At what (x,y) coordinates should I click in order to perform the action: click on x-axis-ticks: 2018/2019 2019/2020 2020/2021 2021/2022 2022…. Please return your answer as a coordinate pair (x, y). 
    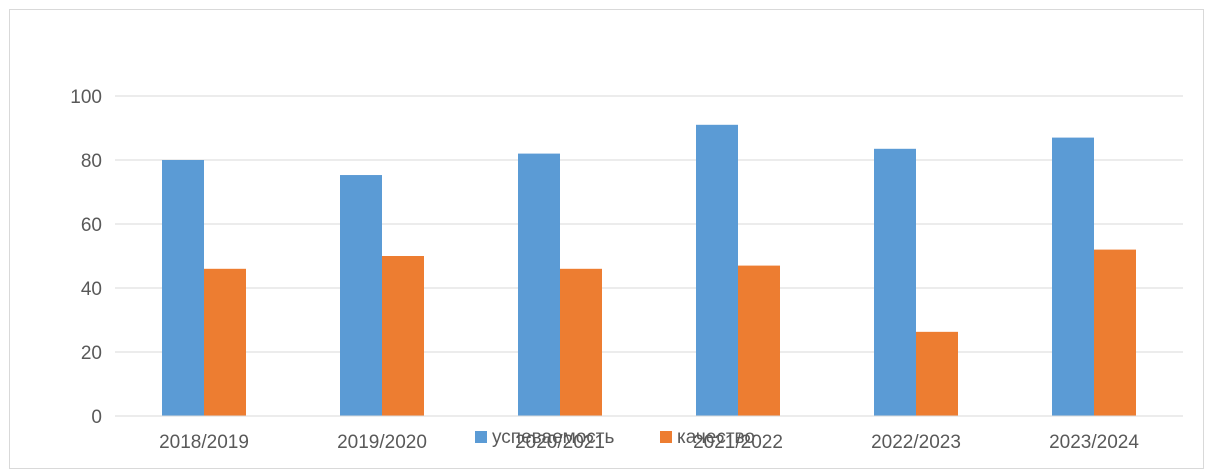
    Looking at the image, I should click on (649, 442).